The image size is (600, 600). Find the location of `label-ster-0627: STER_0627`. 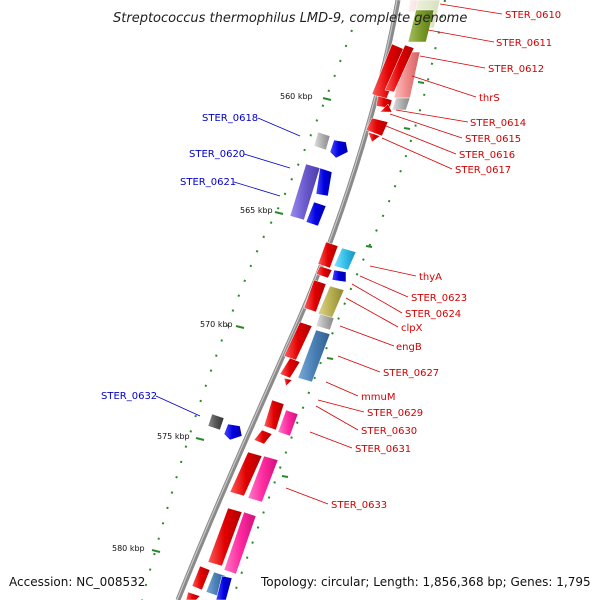

label-ster-0627: STER_0627 is located at coordinates (411, 373).